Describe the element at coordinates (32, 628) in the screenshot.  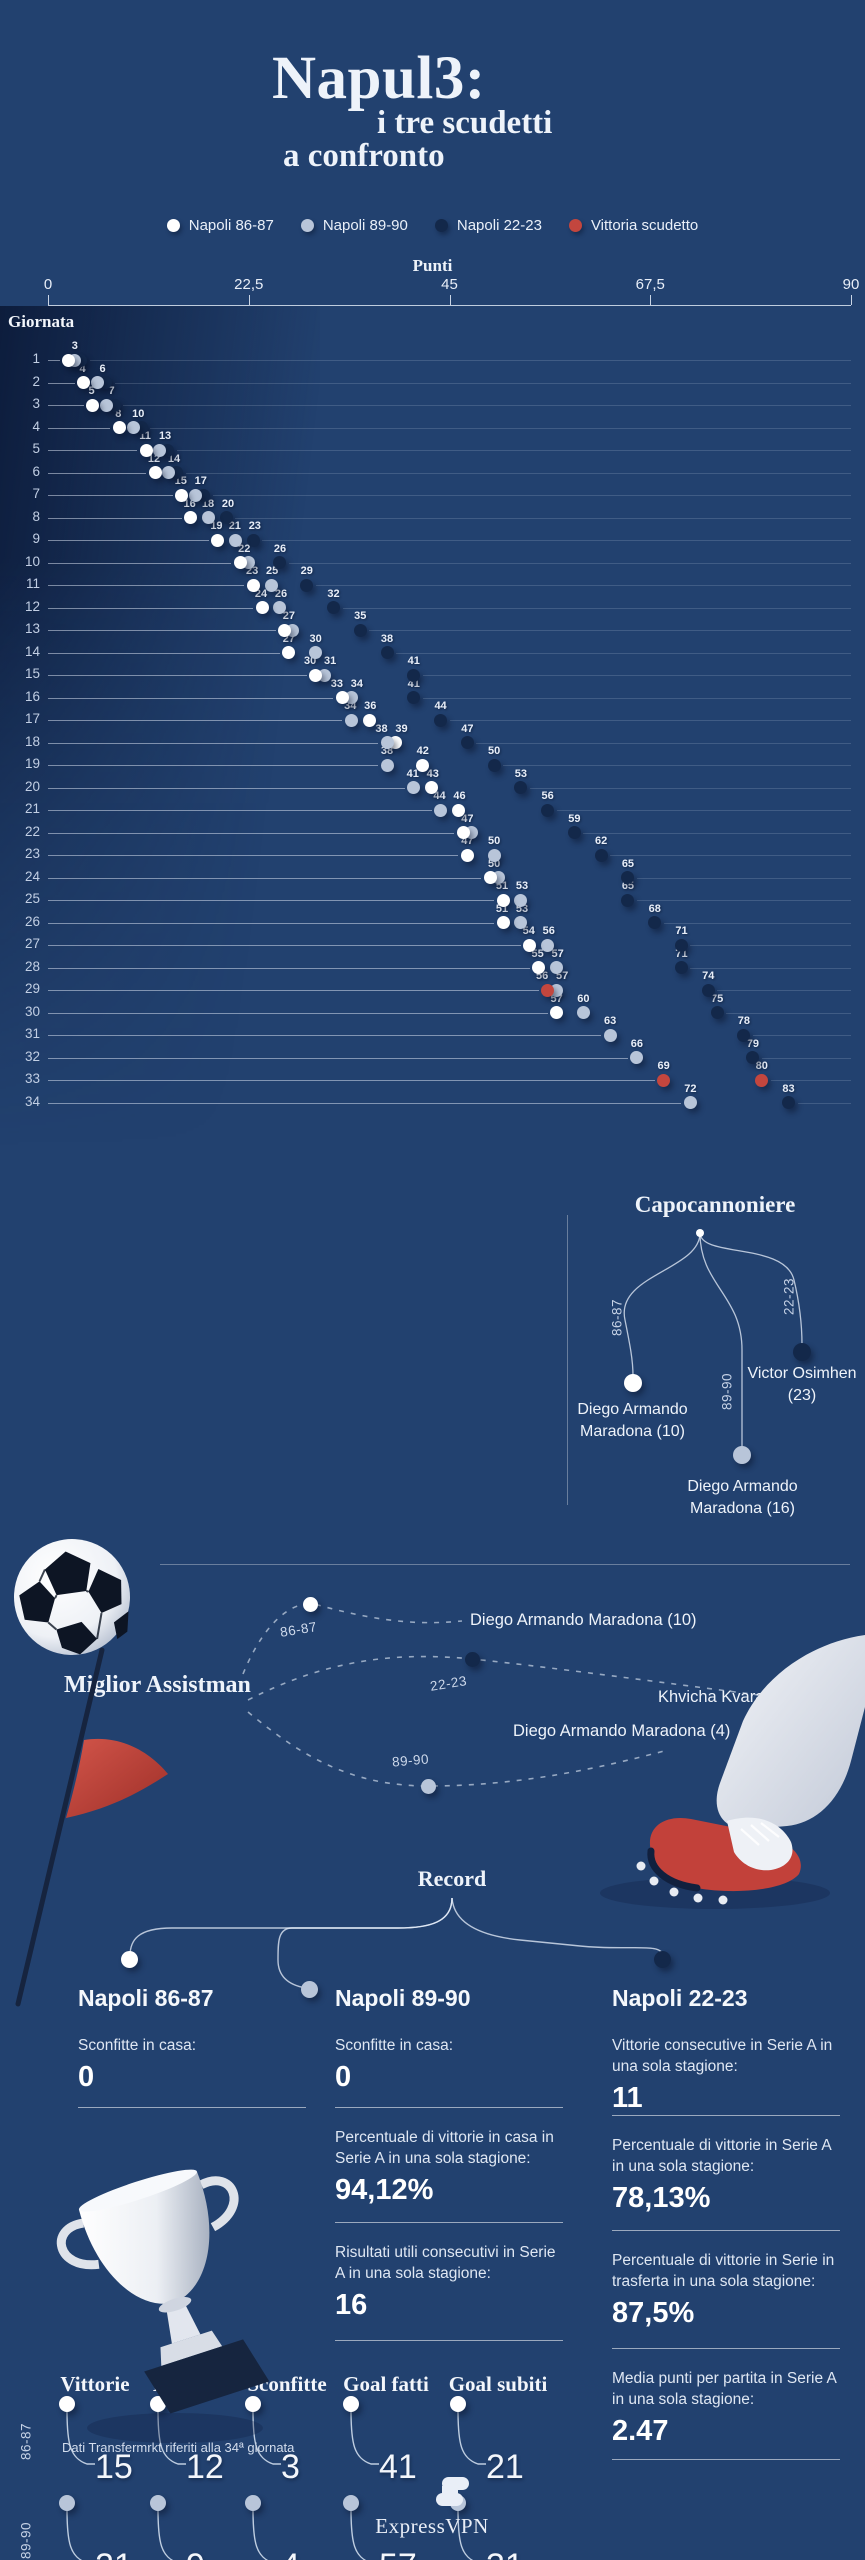
I see `giornata-label: 13` at that location.